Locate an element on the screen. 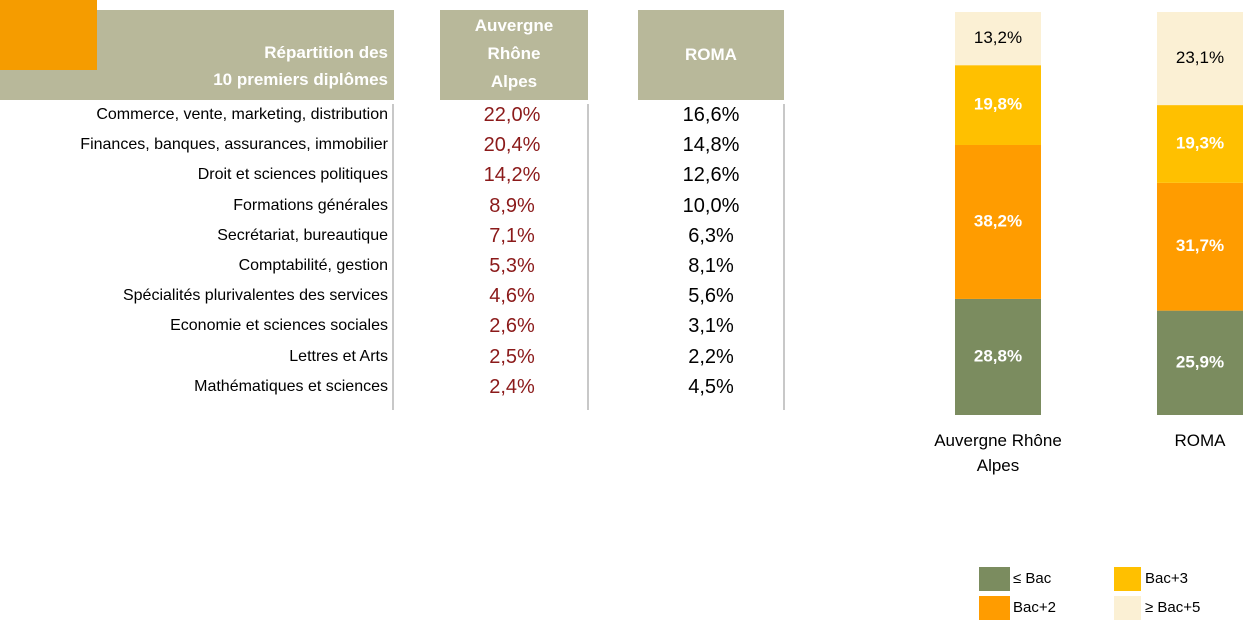 The image size is (1248, 621). data-label: 31,7% is located at coordinates (1200, 245).